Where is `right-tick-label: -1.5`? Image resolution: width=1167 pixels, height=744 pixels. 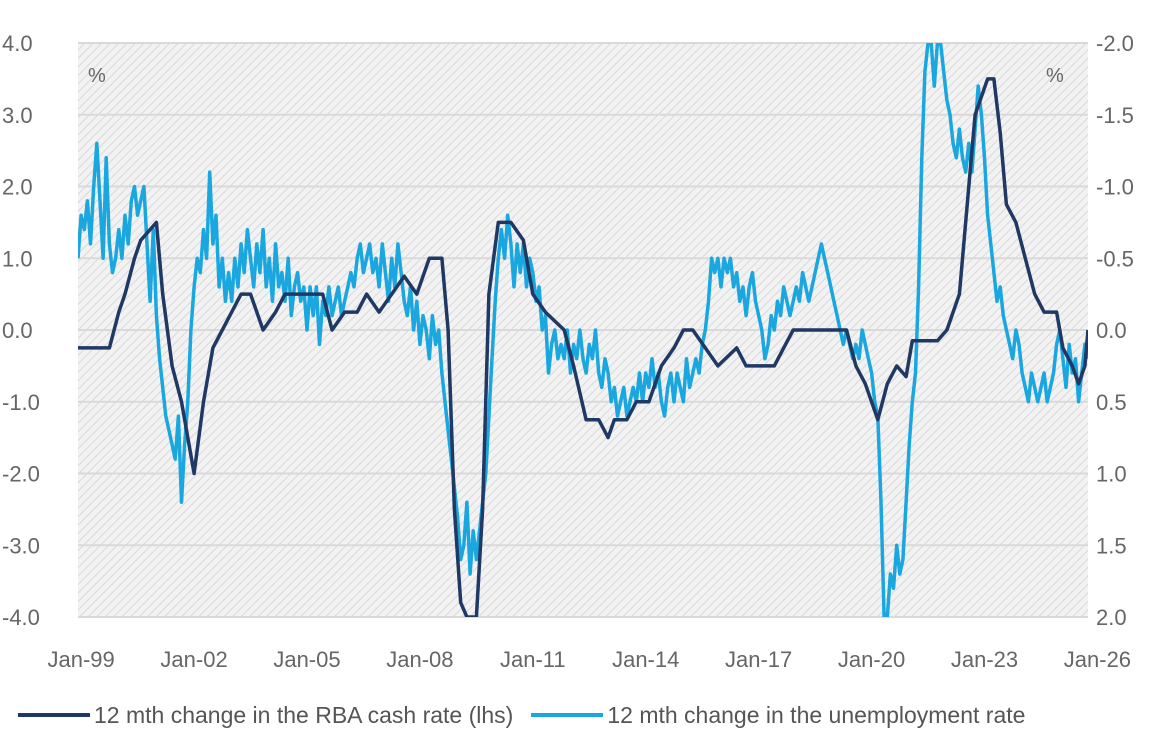 right-tick-label: -1.5 is located at coordinates (1115, 115).